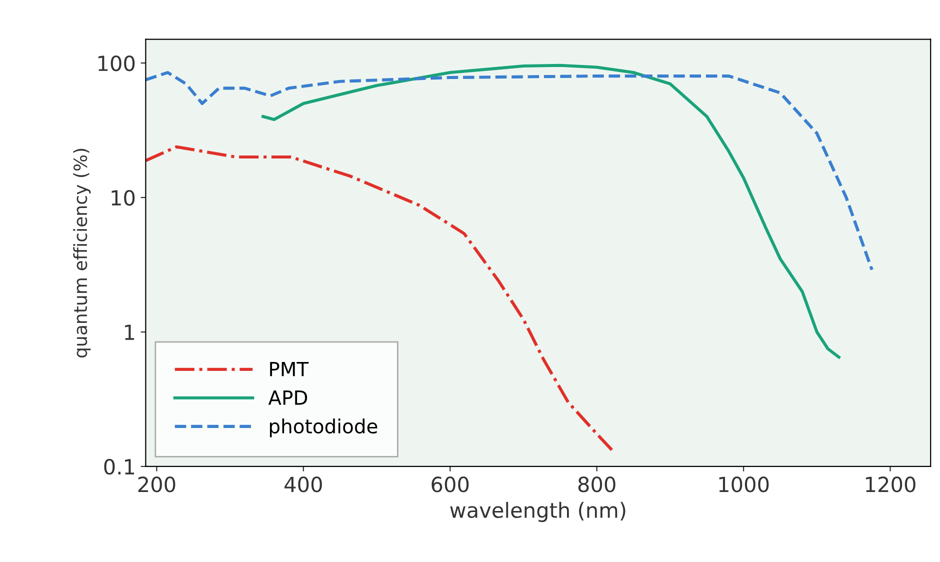  I want to click on legend-label: APD, so click(288, 397).